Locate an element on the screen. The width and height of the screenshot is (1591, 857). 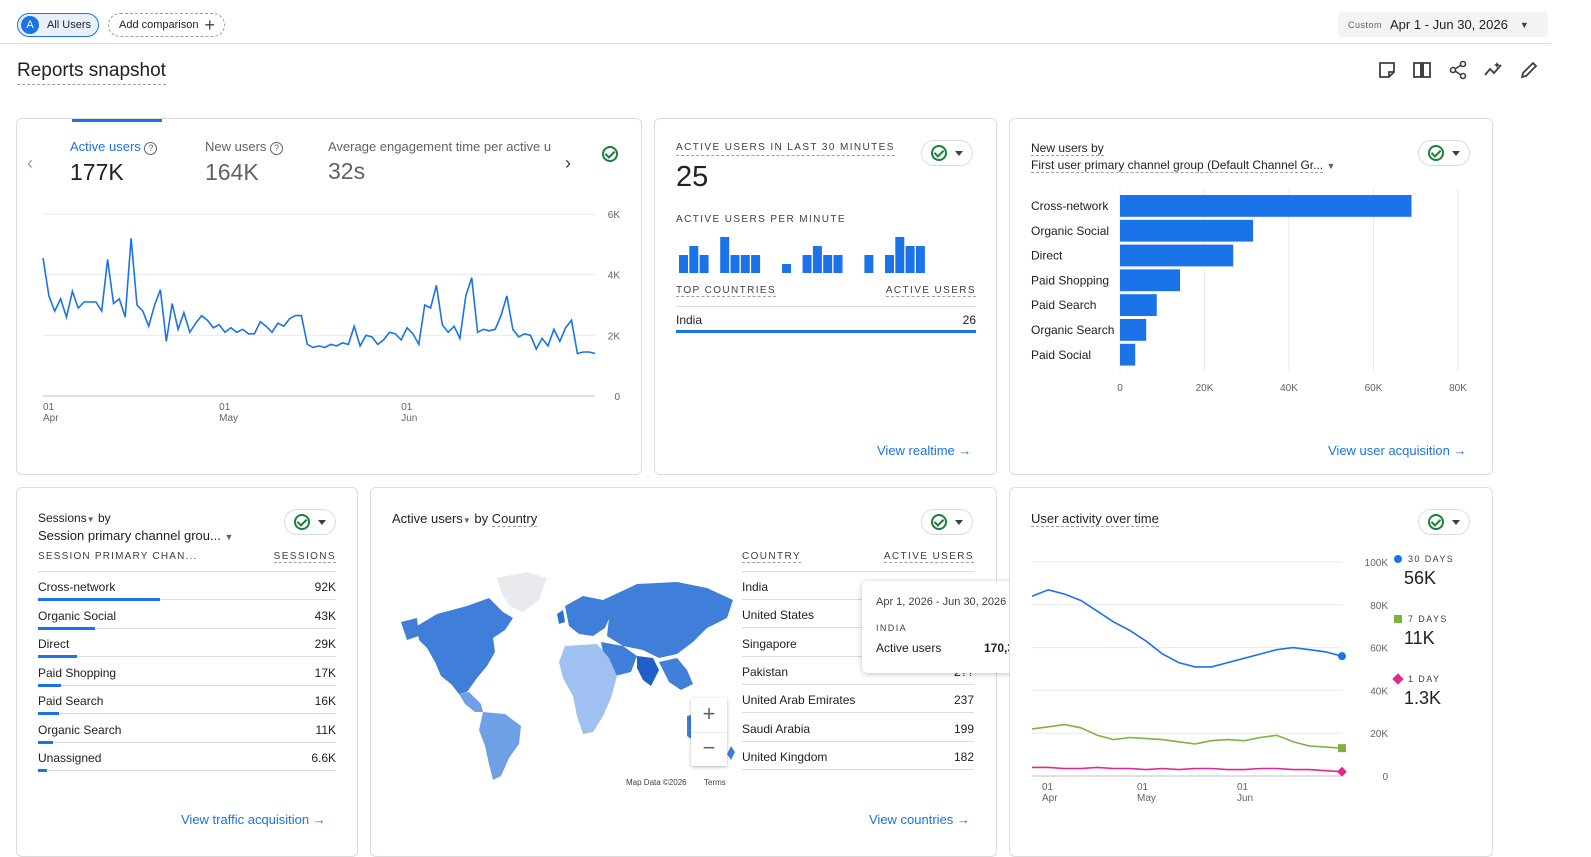
metric-label: New users is located at coordinates (236, 146).